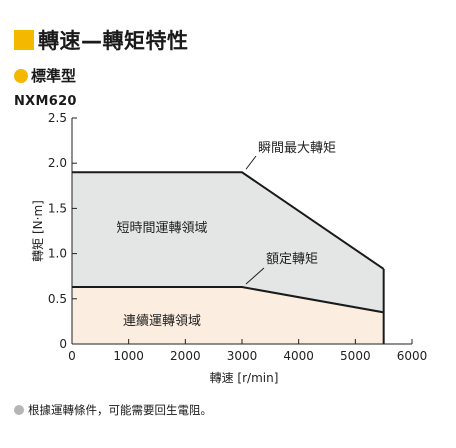 The height and width of the screenshot is (448, 456). Describe the element at coordinates (412, 356) in the screenshot. I see `x-tick-label: 6000` at that location.